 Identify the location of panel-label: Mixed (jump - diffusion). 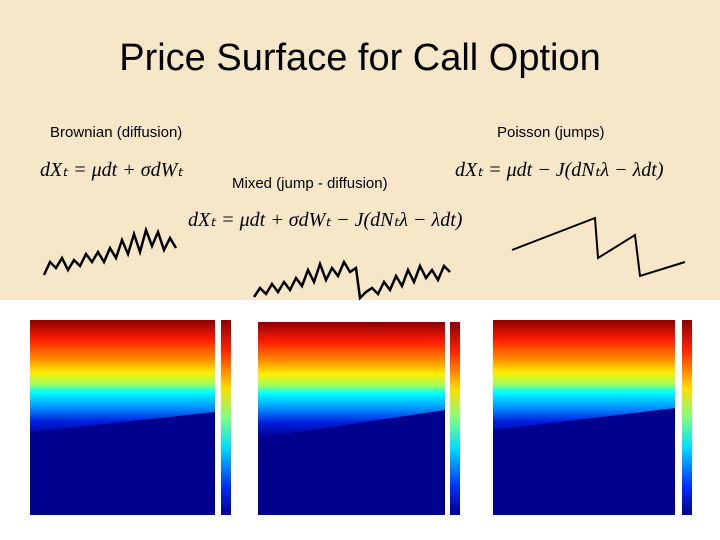
(310, 183).